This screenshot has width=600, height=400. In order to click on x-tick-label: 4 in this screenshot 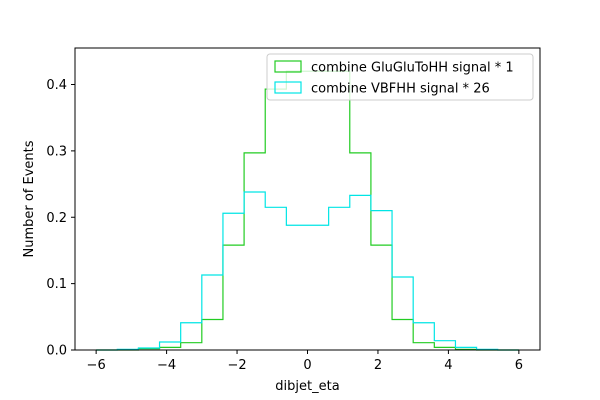, I will do `click(448, 365)`.